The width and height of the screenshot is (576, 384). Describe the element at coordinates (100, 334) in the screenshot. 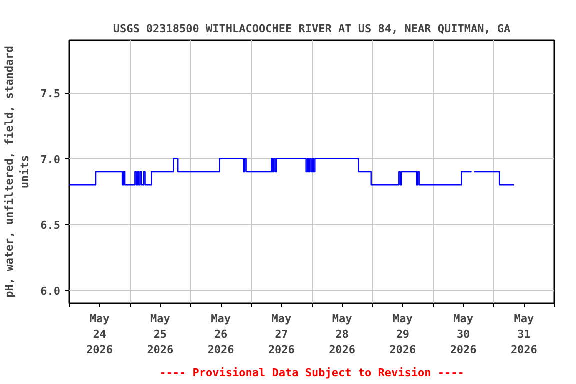

I see `x-tick-label: May 24 2026` at that location.